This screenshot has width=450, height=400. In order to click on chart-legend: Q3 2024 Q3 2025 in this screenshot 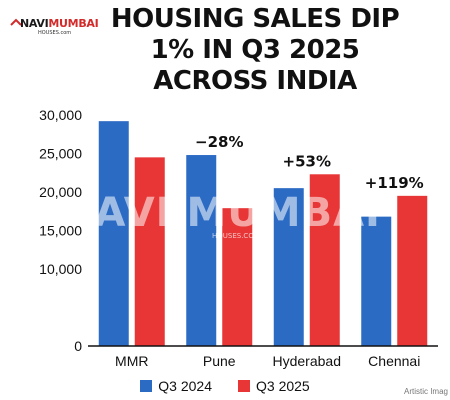, I will do `click(225, 386)`.